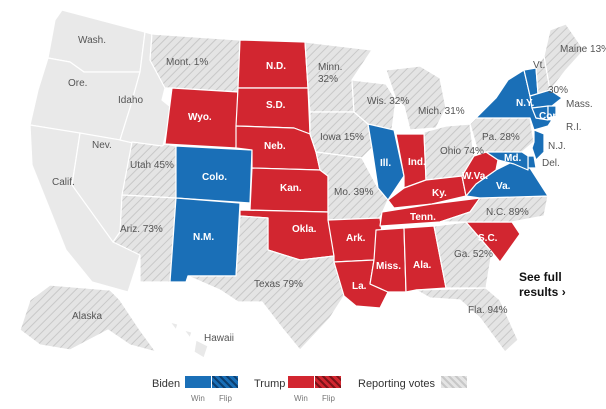  Describe the element at coordinates (417, 162) in the screenshot. I see `label-in: Ind.` at that location.